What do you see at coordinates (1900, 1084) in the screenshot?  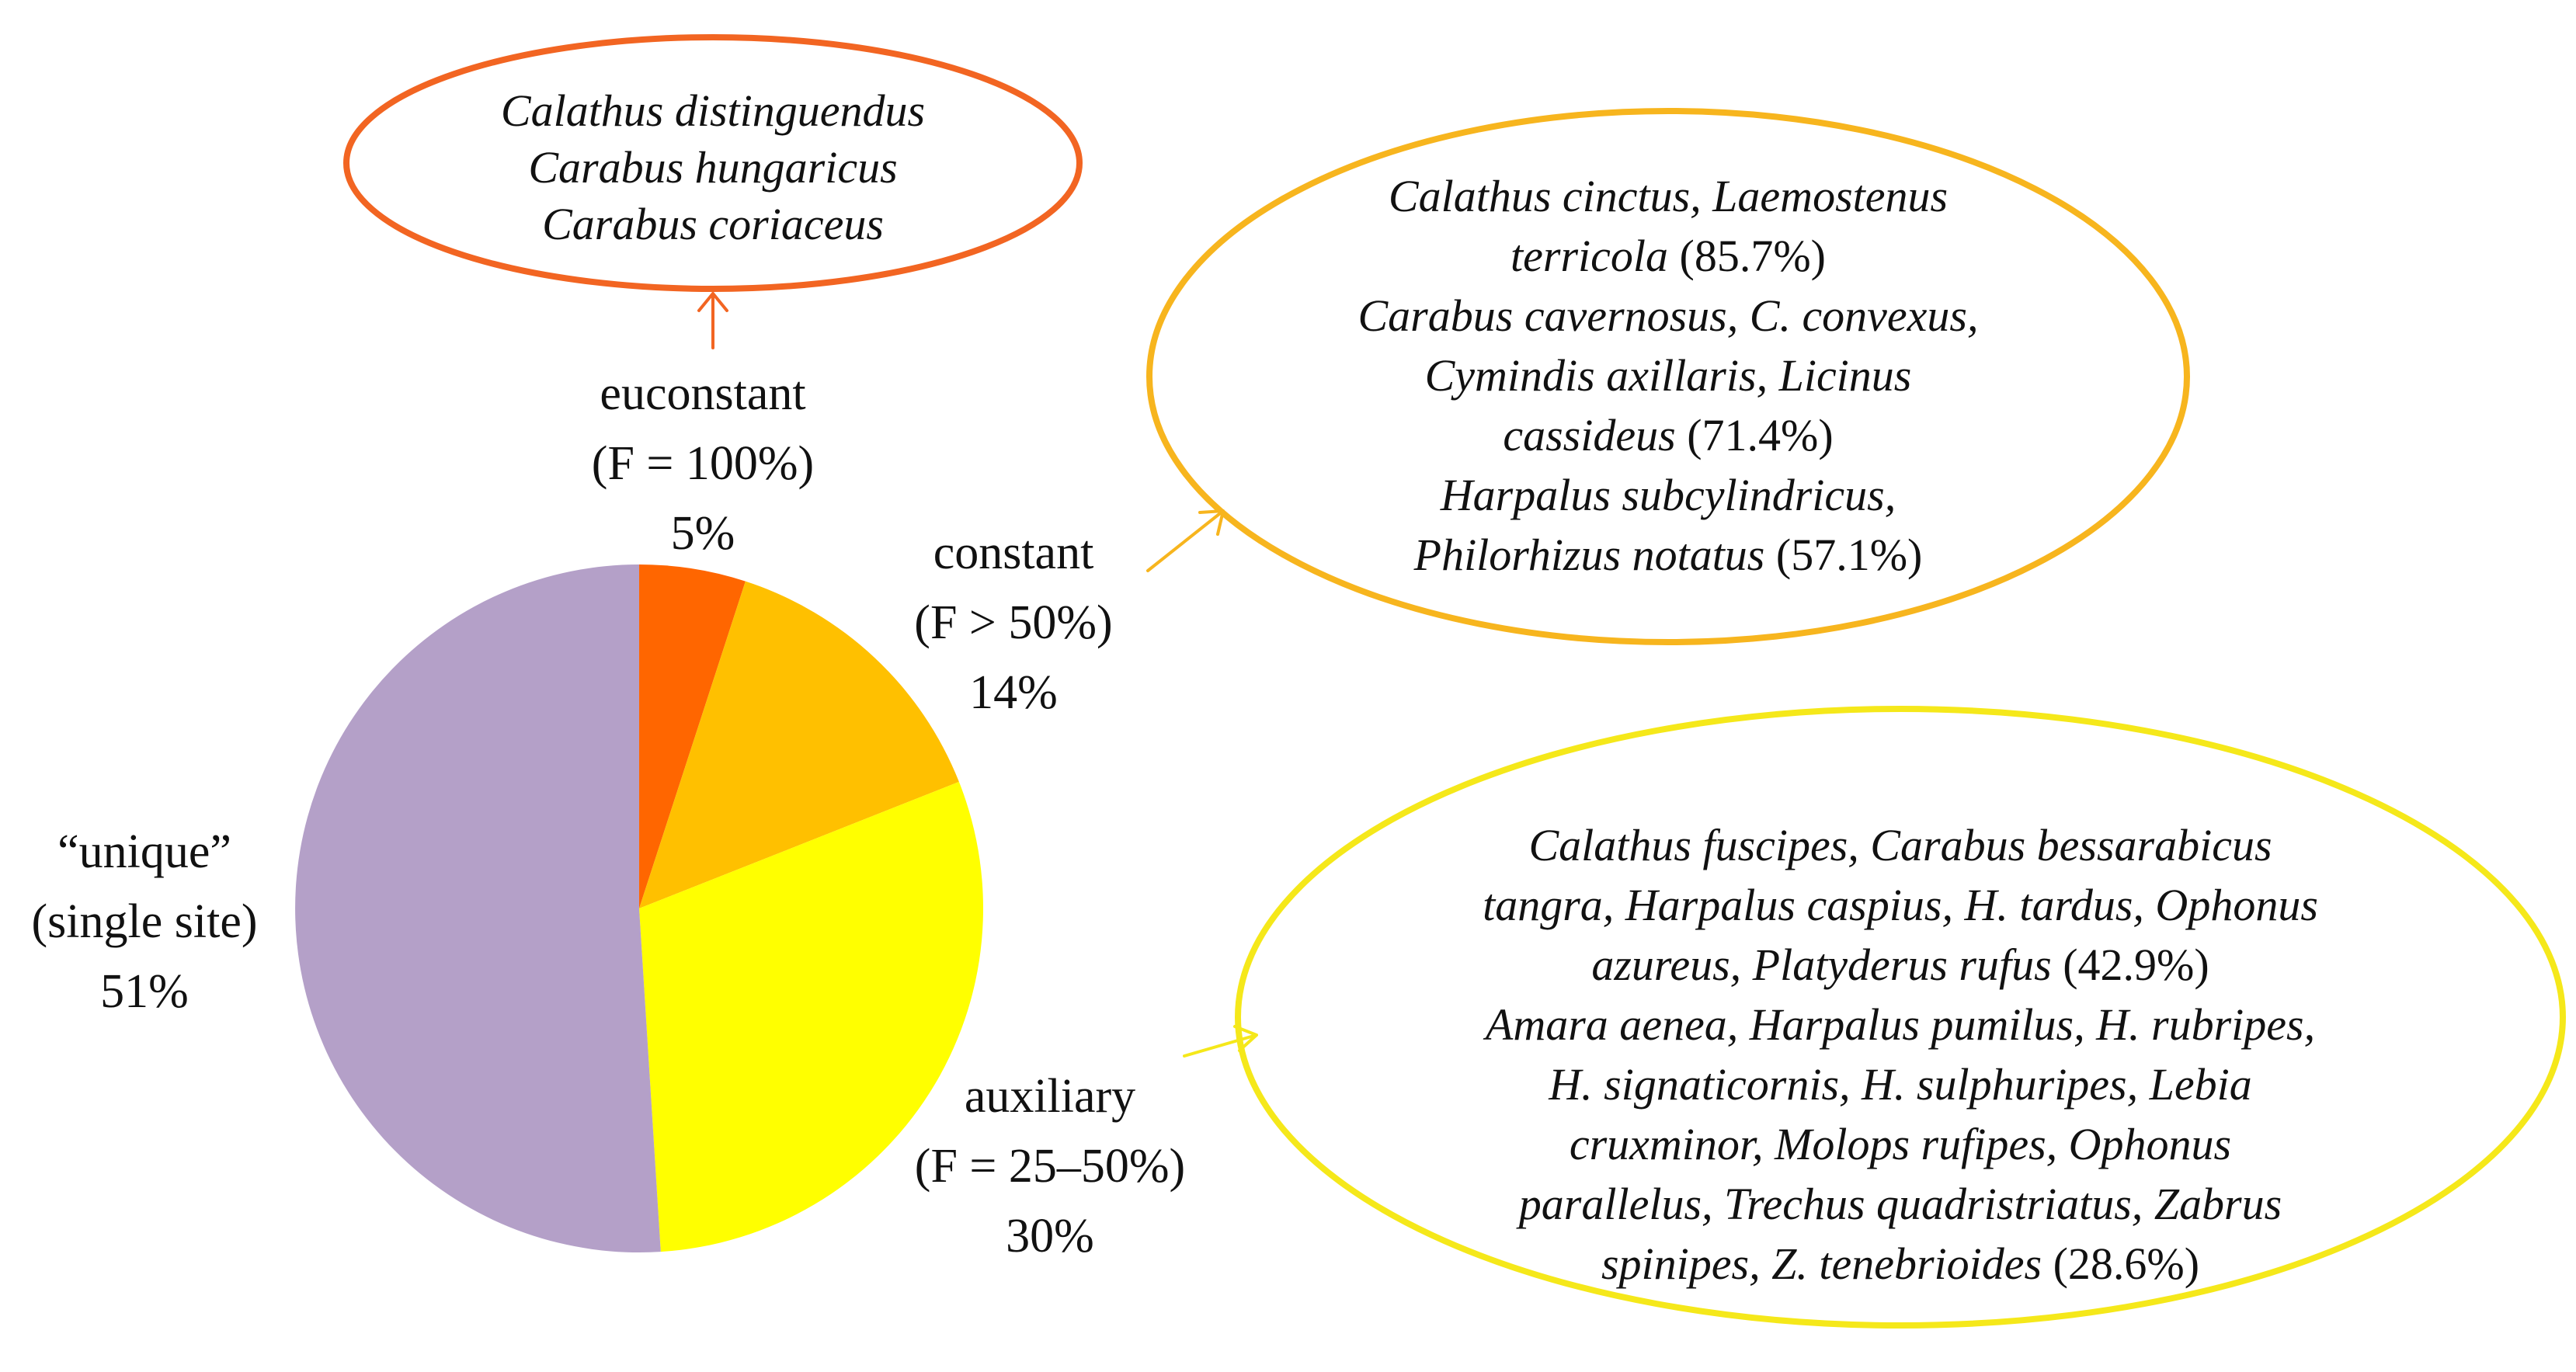 I see `annotation-auxiliary-line: H. signaticornis, H. sulphuripes, Lebia` at bounding box center [1900, 1084].